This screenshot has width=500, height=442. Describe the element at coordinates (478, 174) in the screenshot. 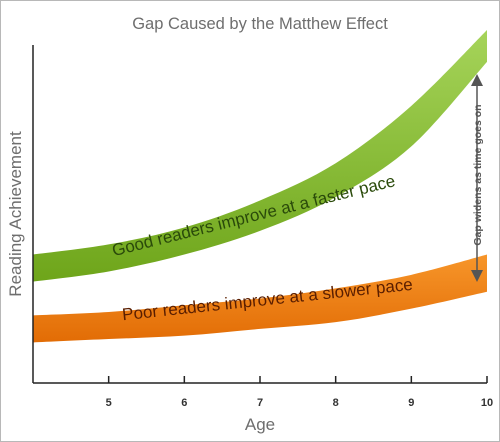

I see `gap-annotation: Gap widens as time goes on` at that location.